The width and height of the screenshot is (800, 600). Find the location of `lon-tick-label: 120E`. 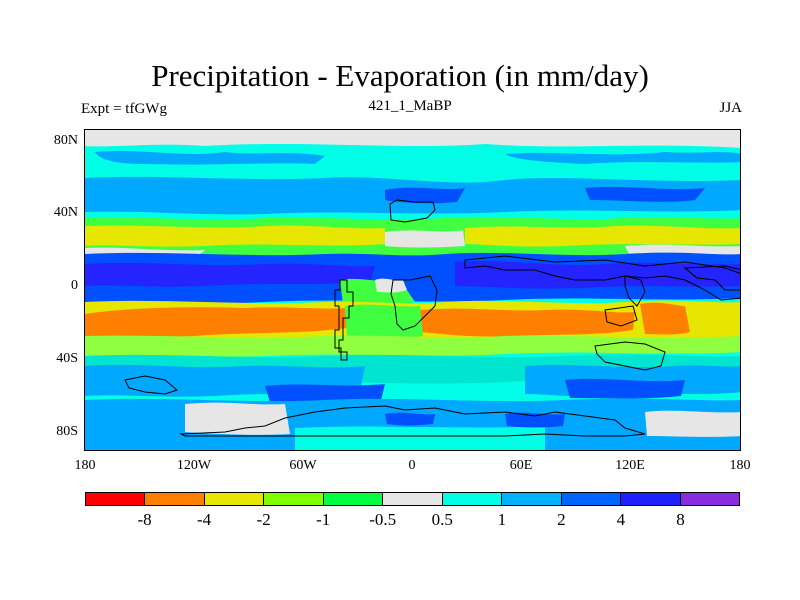

lon-tick-label: 120E is located at coordinates (630, 465).